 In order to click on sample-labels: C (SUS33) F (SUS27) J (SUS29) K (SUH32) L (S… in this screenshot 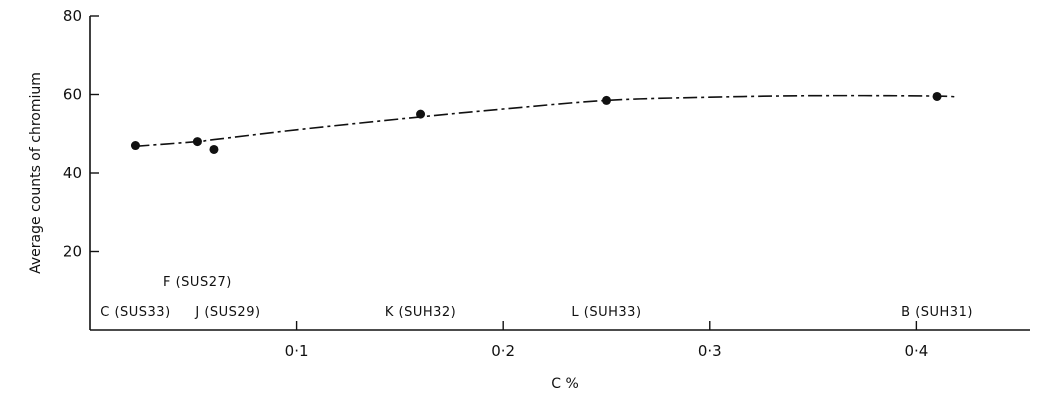, I will do `click(536, 297)`.